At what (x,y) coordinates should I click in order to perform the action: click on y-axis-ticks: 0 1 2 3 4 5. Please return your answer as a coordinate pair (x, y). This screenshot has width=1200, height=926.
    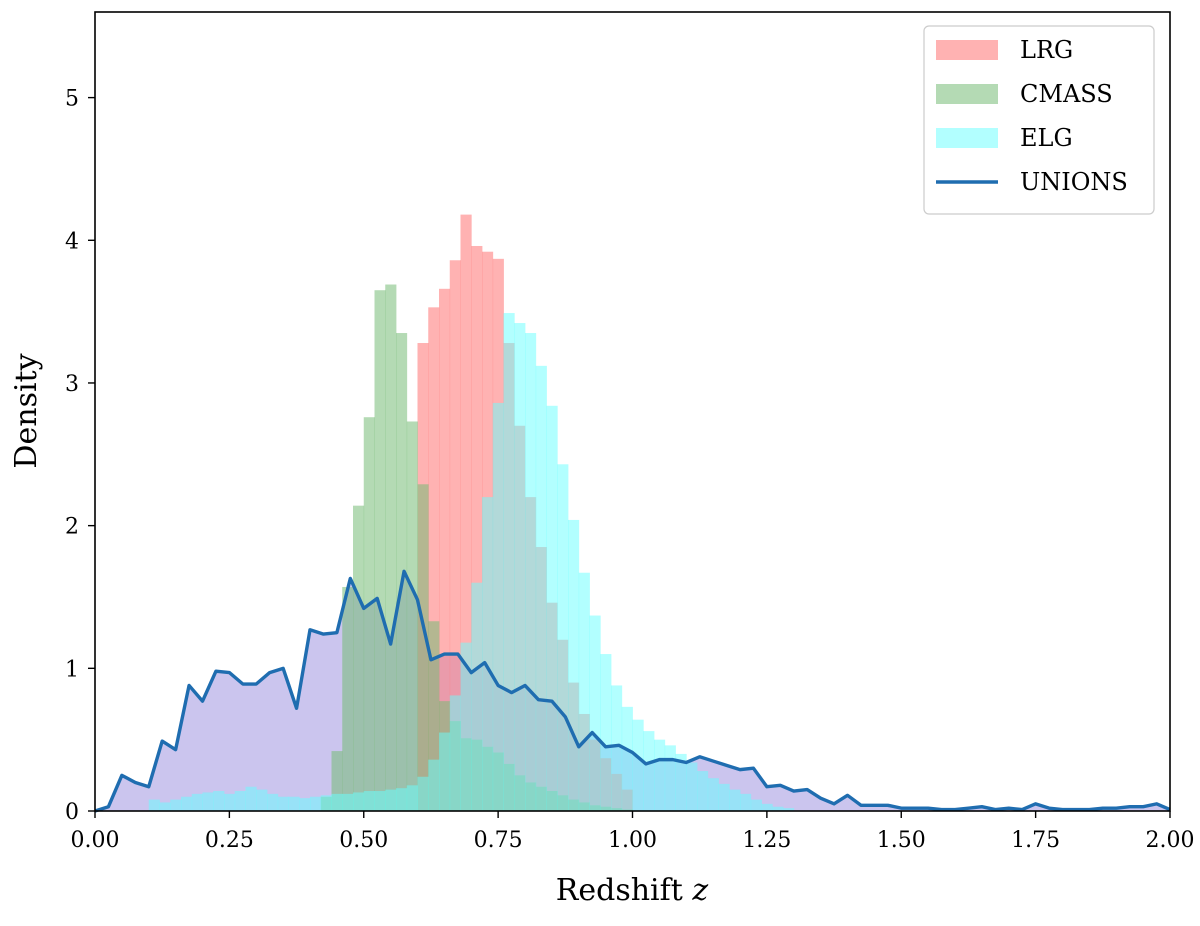
    Looking at the image, I should click on (80, 456).